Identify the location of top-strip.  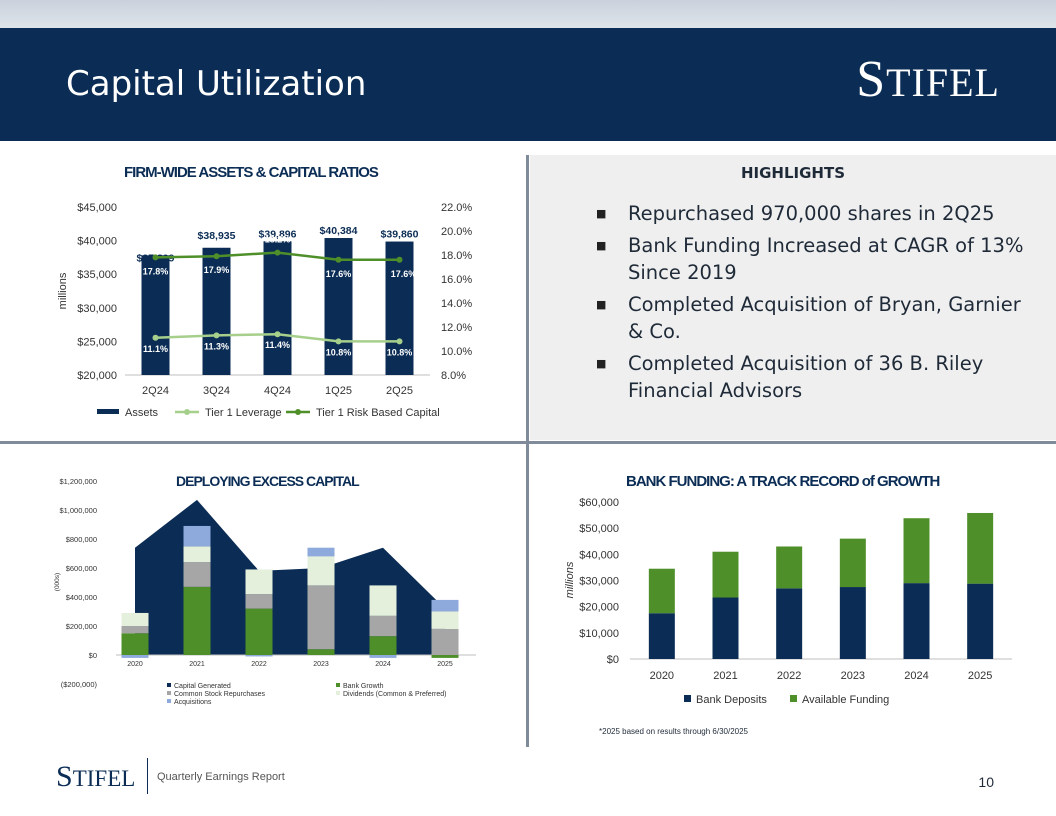
(528, 14).